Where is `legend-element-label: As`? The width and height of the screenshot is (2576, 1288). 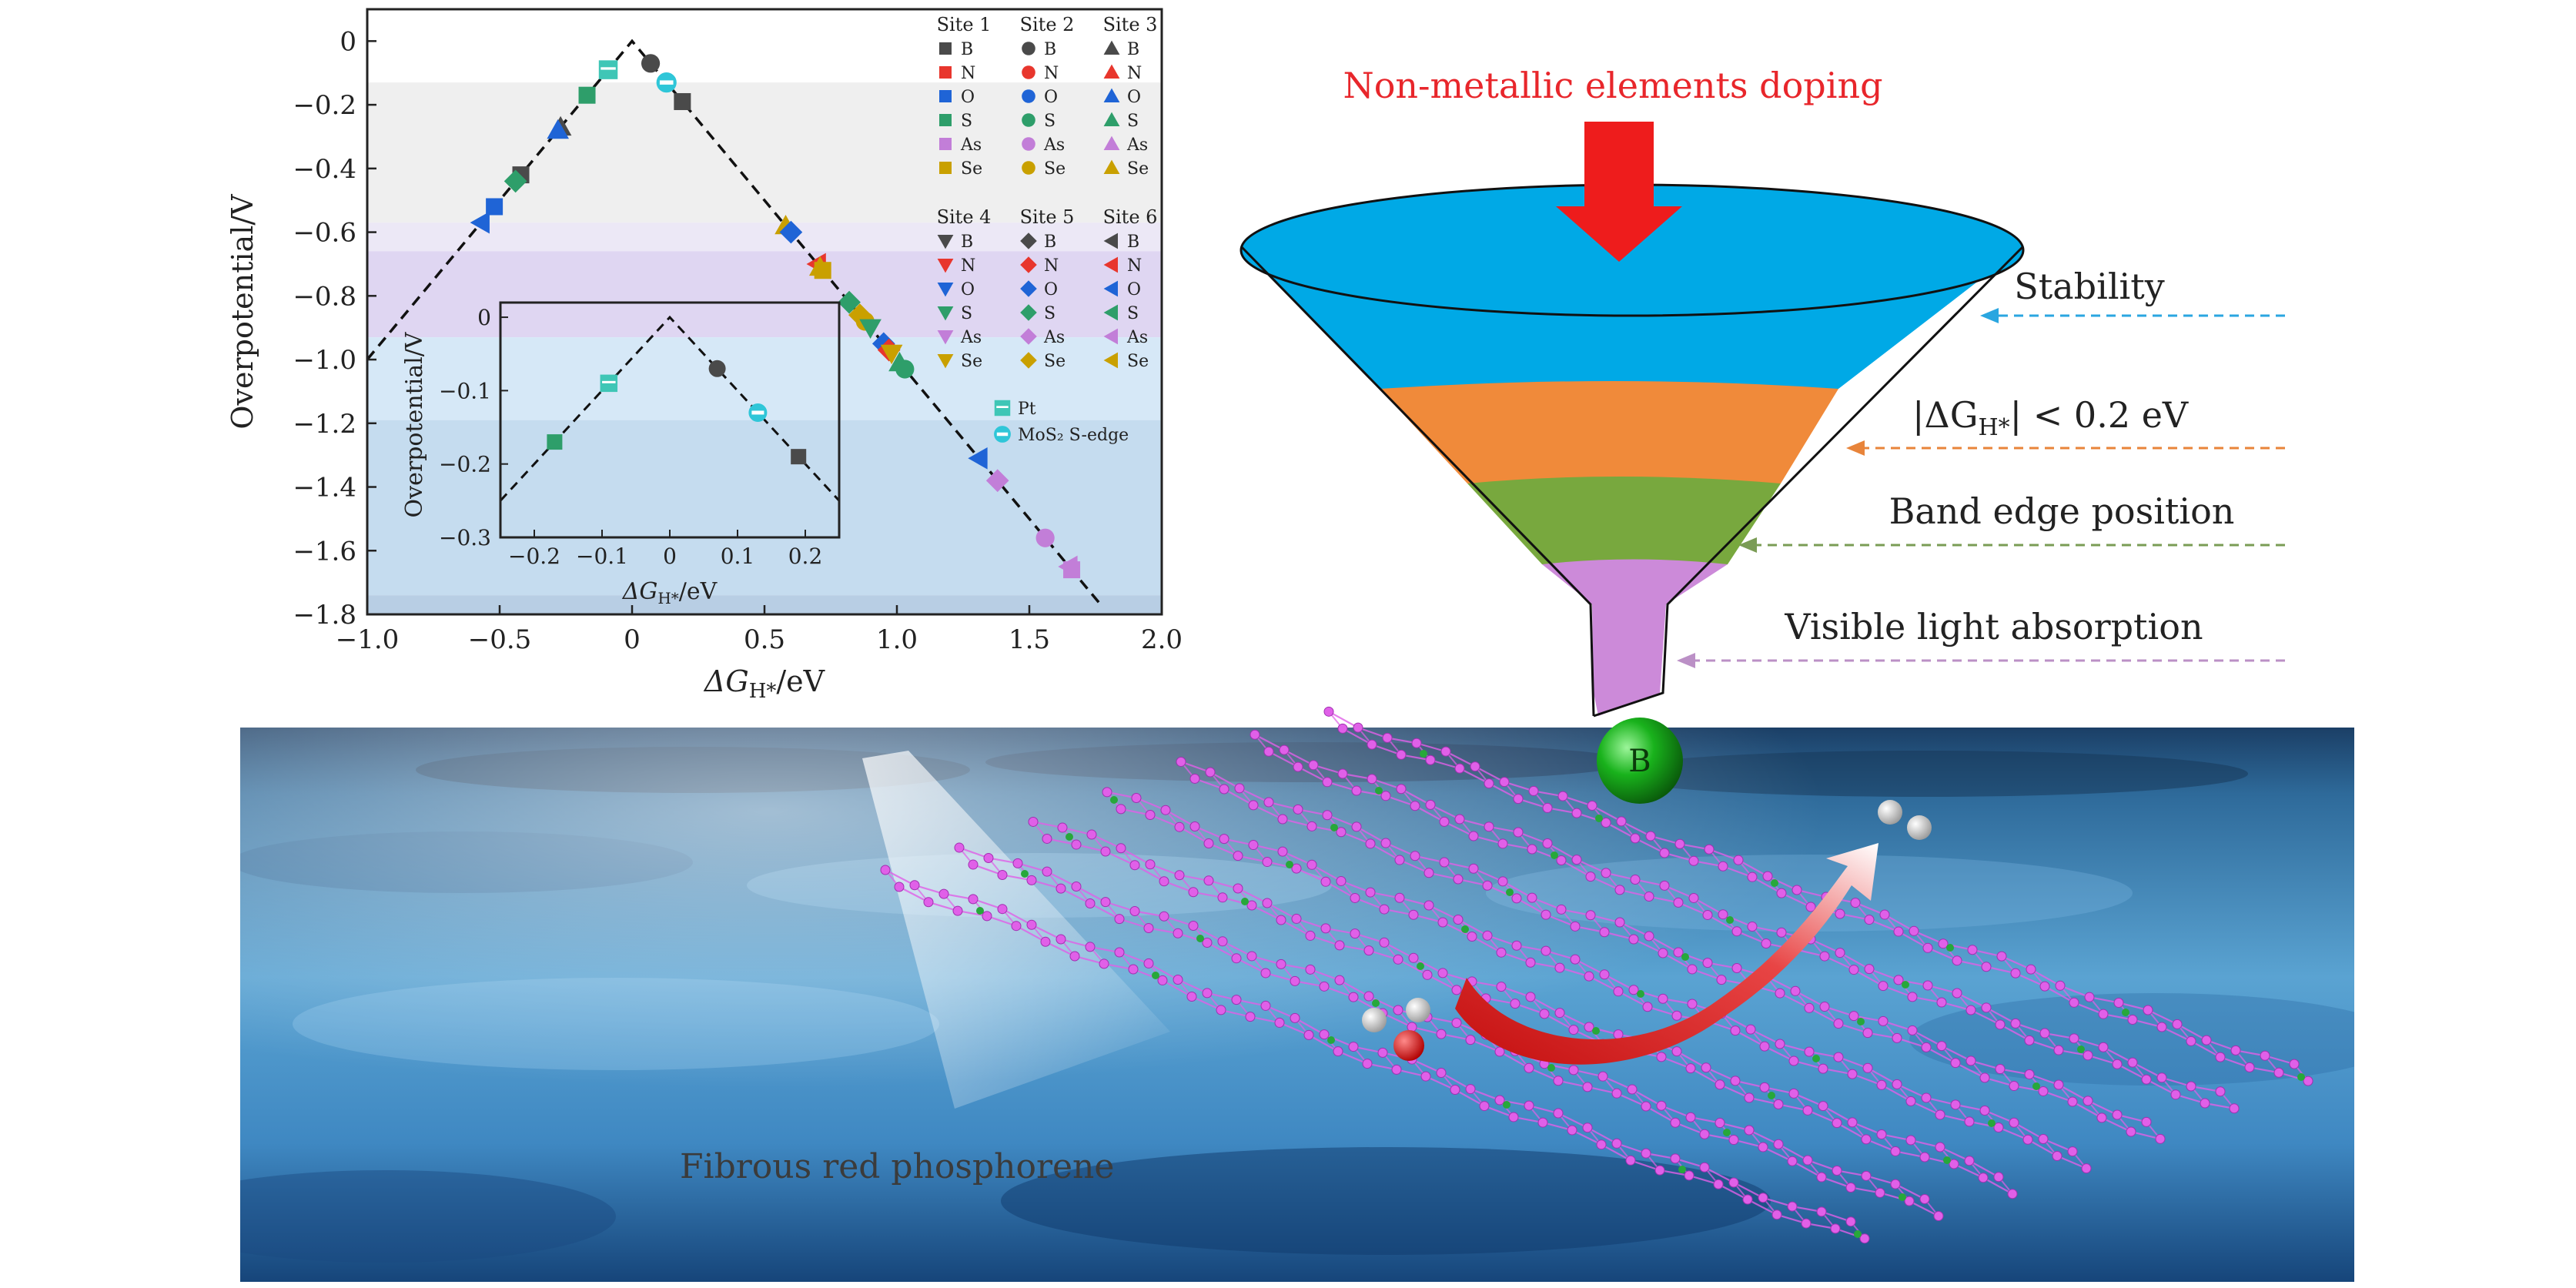 legend-element-label: As is located at coordinates (1054, 145).